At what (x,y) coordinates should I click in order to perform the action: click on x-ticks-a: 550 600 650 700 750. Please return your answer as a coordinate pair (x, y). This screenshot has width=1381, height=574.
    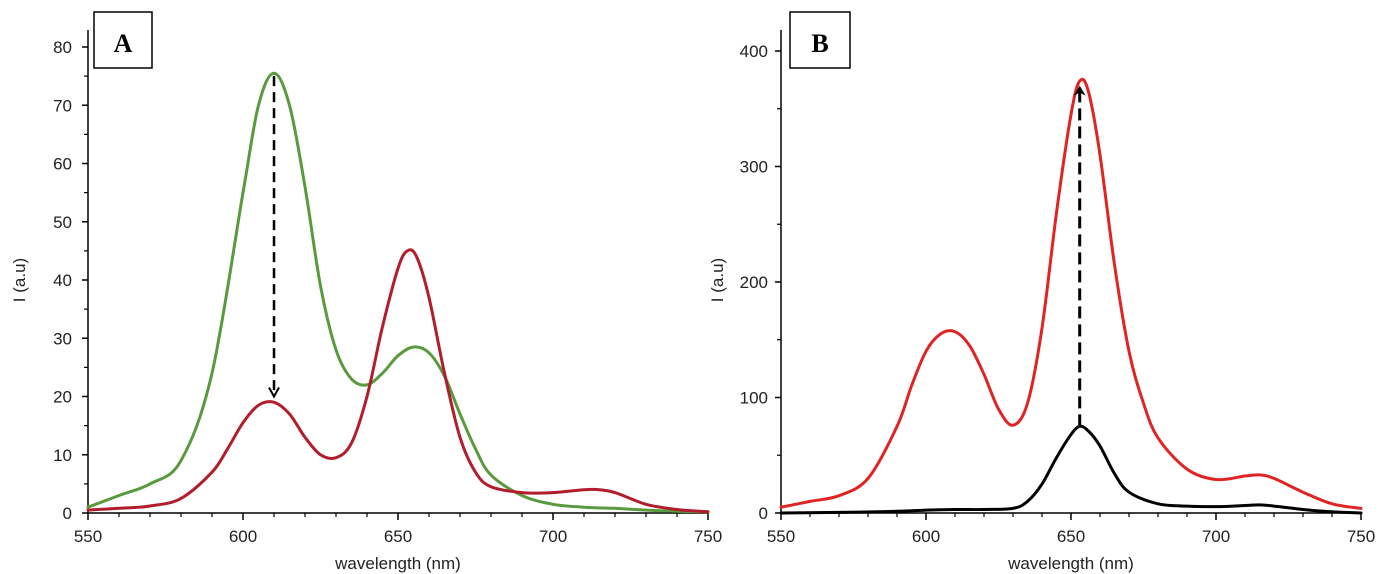
    Looking at the image, I should click on (398, 529).